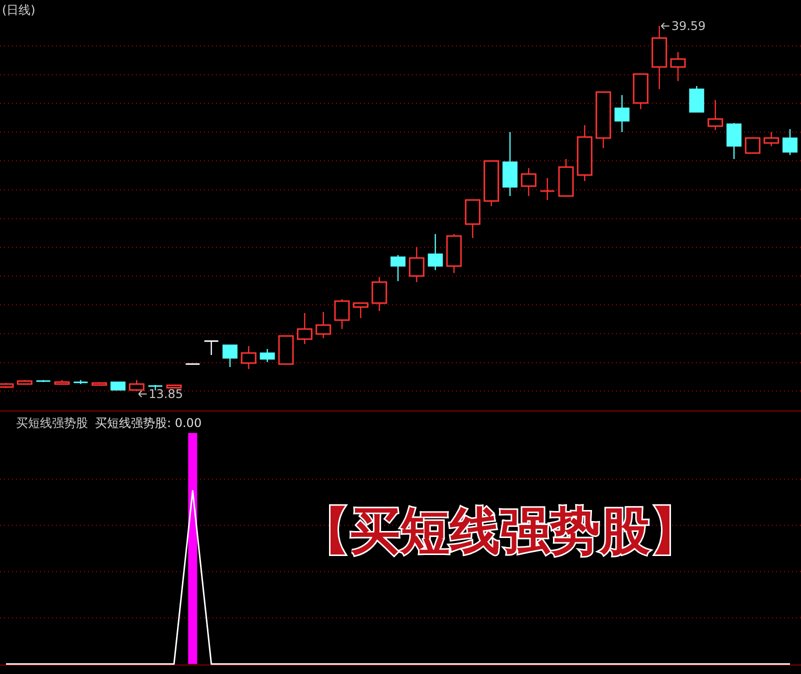 The width and height of the screenshot is (801, 674). What do you see at coordinates (148, 423) in the screenshot?
I see `text: 买短线强势股: 0.00` at bounding box center [148, 423].